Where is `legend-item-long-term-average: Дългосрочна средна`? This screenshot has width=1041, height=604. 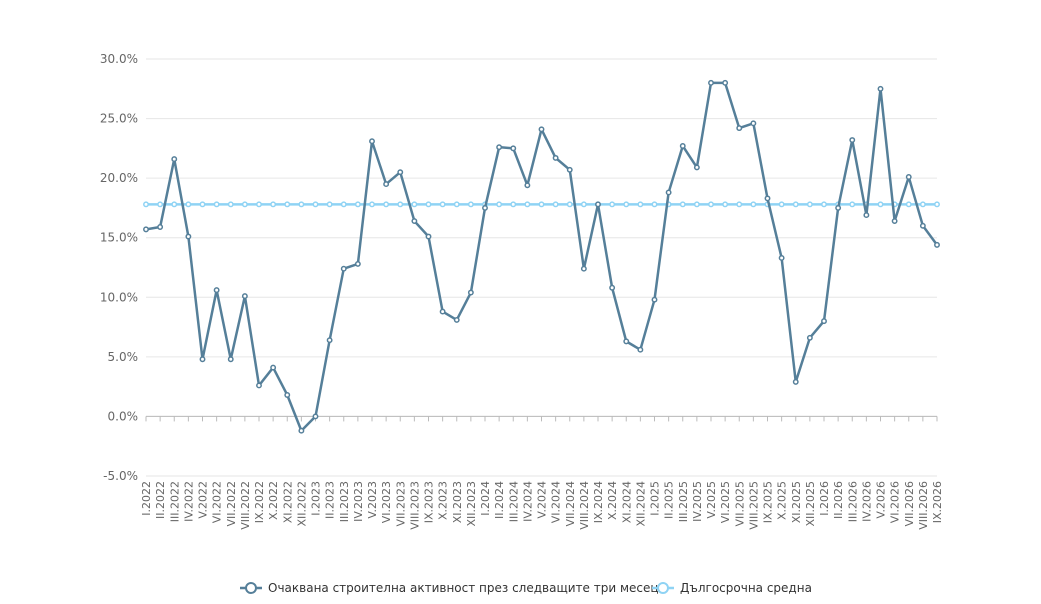 legend-item-long-term-average: Дългосрочна средна is located at coordinates (732, 588).